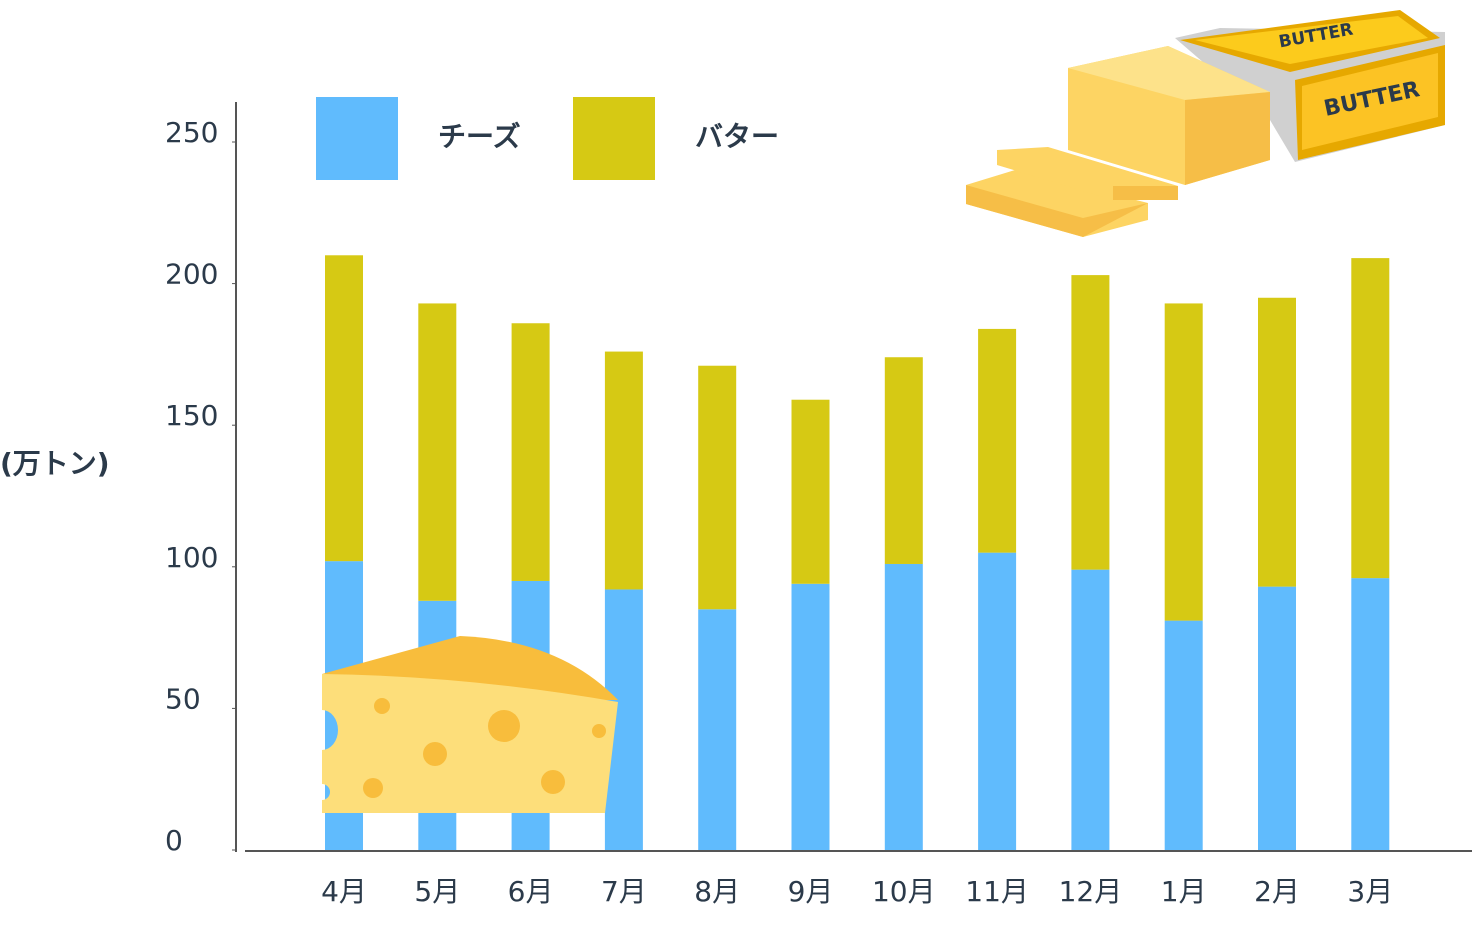 This screenshot has height=943, width=1472. I want to click on x-tick-label: 3月, so click(1370, 891).